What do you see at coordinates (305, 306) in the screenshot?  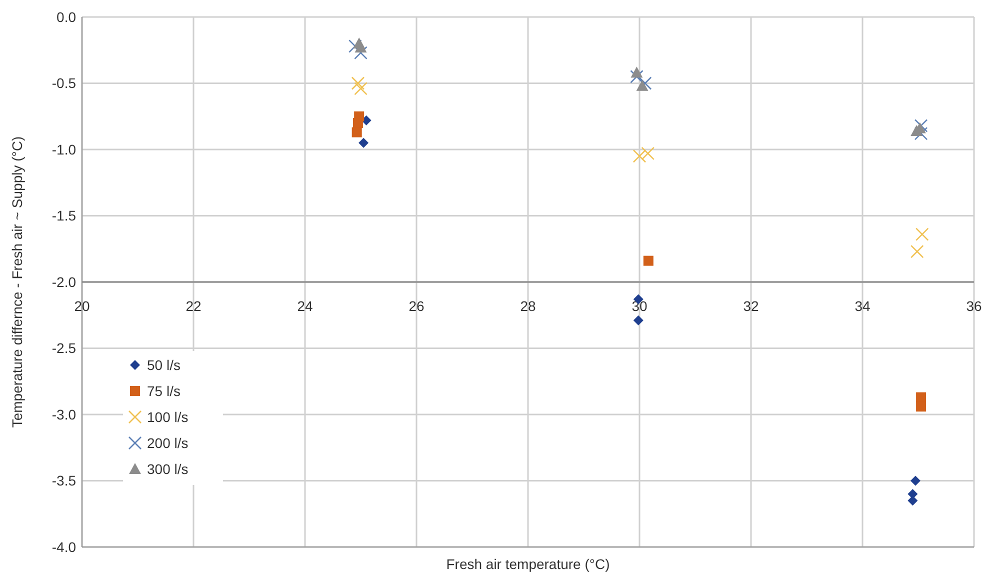 I see `x-tick-label: 24` at bounding box center [305, 306].